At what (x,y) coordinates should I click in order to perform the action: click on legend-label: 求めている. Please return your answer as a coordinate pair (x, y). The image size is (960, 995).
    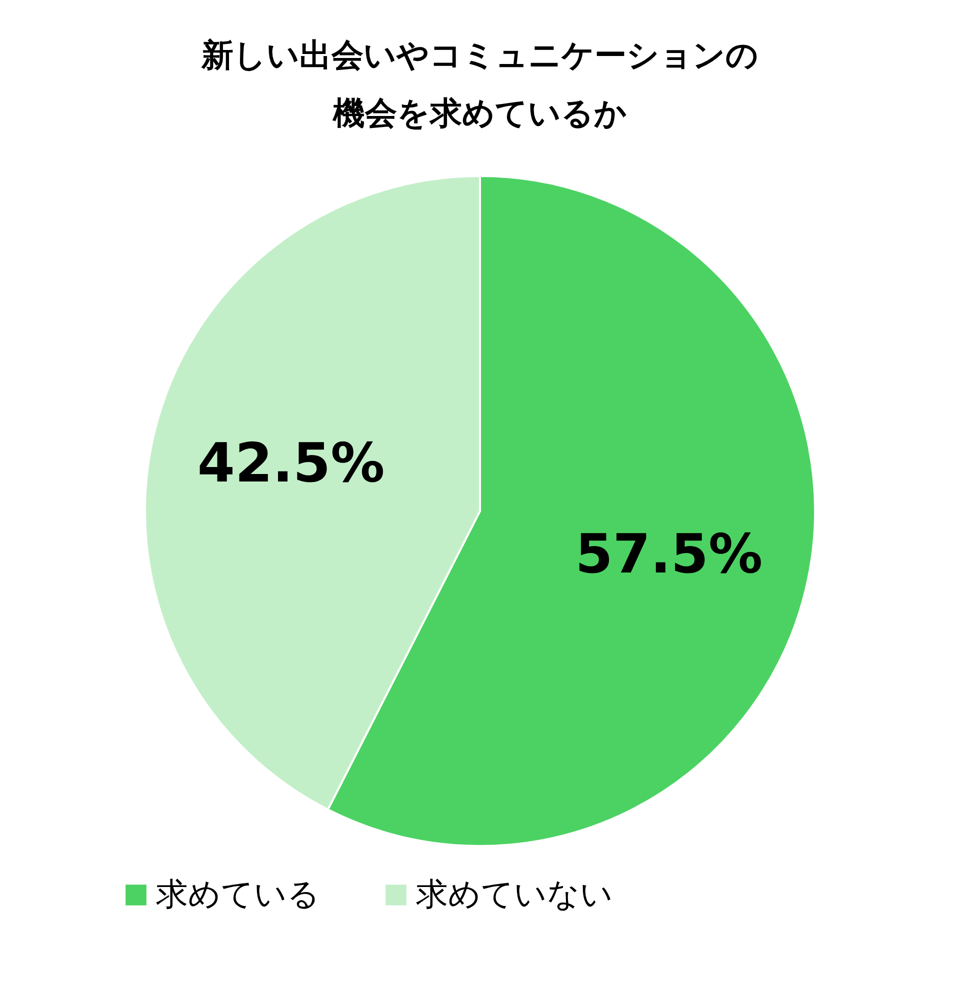
    Looking at the image, I should click on (238, 894).